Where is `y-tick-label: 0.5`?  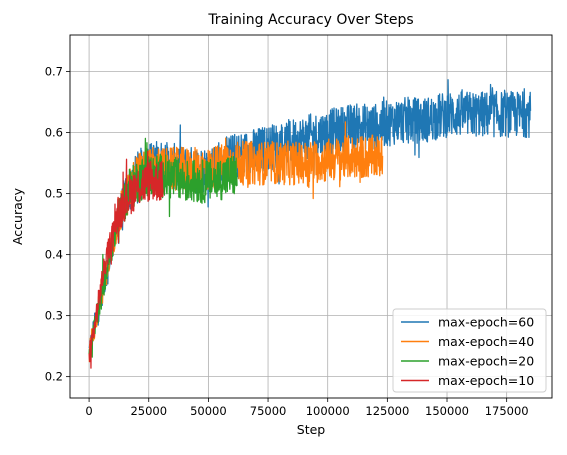 y-tick-label: 0.5 is located at coordinates (54, 194).